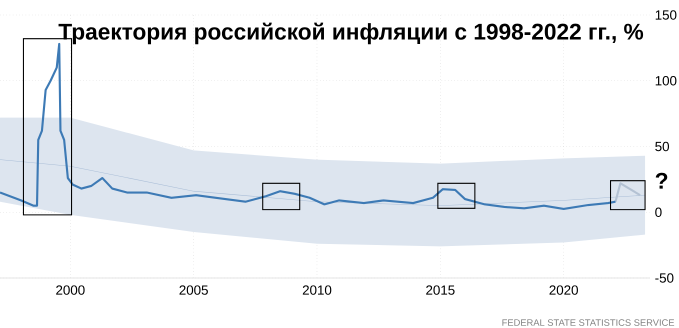 The image size is (679, 328). What do you see at coordinates (664, 278) in the screenshot?
I see `y-tick-label: -50` at bounding box center [664, 278].